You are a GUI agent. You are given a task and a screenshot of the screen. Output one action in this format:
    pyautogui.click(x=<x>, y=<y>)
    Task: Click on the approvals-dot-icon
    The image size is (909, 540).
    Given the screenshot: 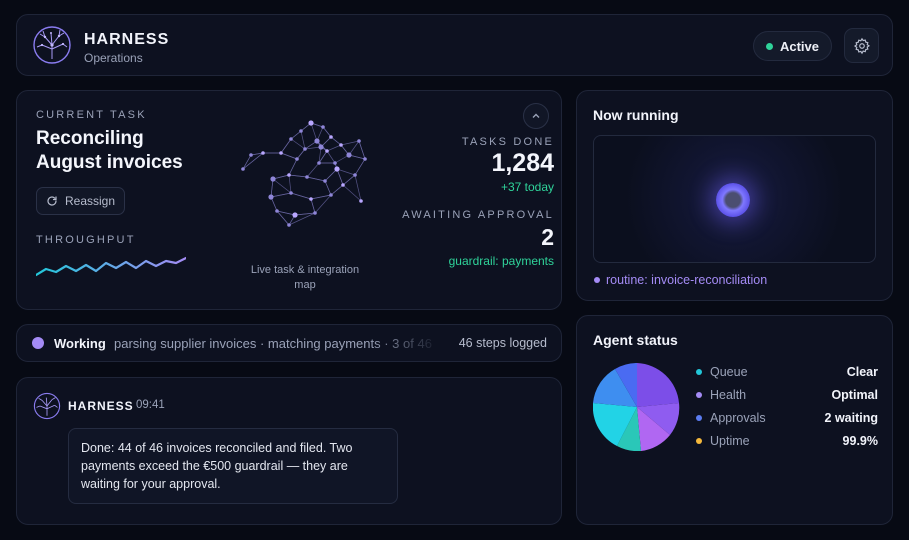 What is the action you would take?
    pyautogui.click(x=699, y=418)
    